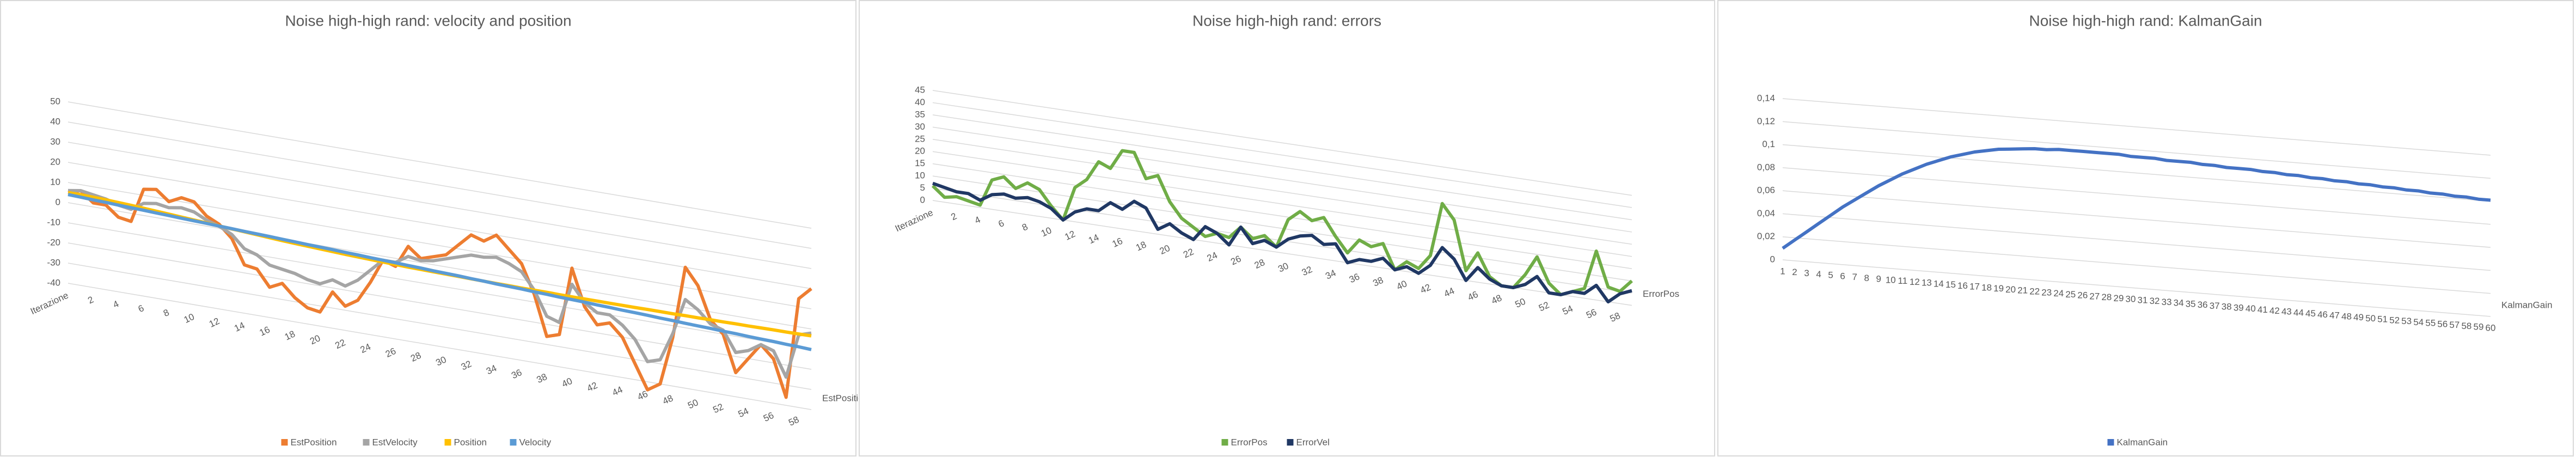  I want to click on y-tick-label: 0,04, so click(1766, 213).